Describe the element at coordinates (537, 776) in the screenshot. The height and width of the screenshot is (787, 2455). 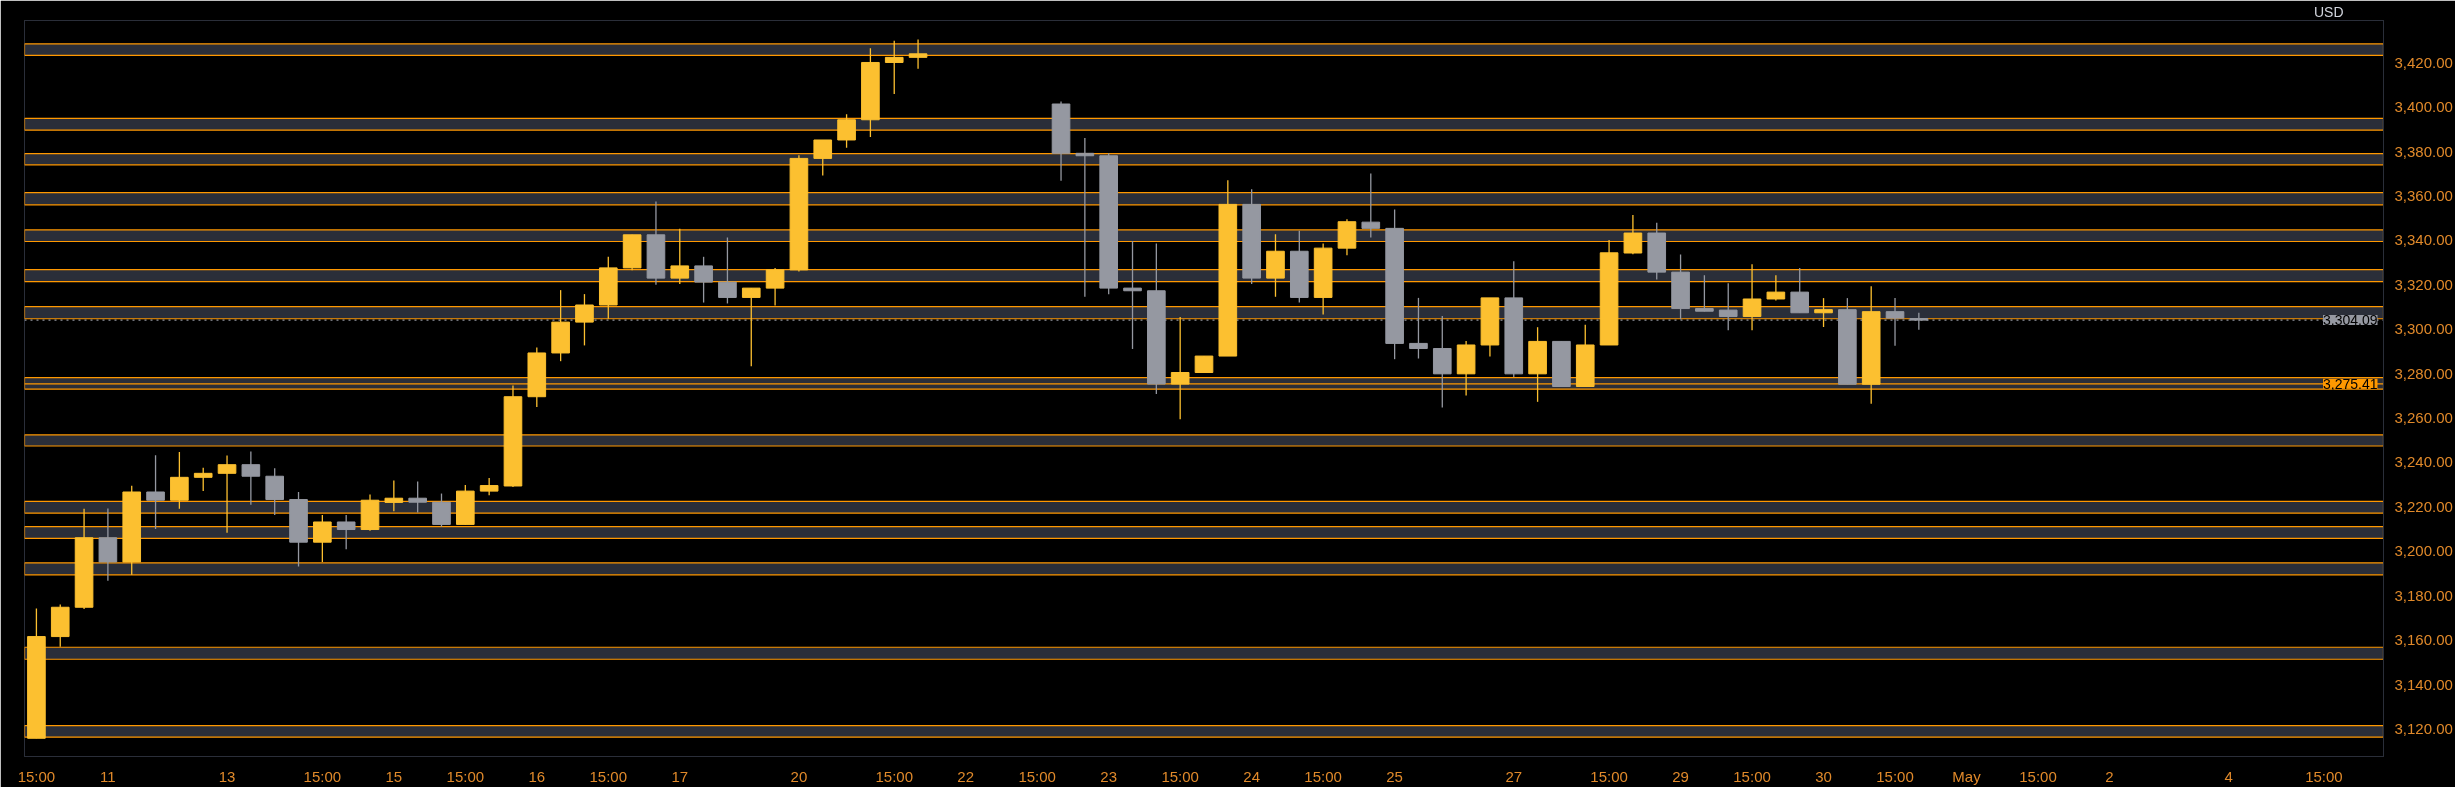
I see `x-tick-label: 16` at that location.